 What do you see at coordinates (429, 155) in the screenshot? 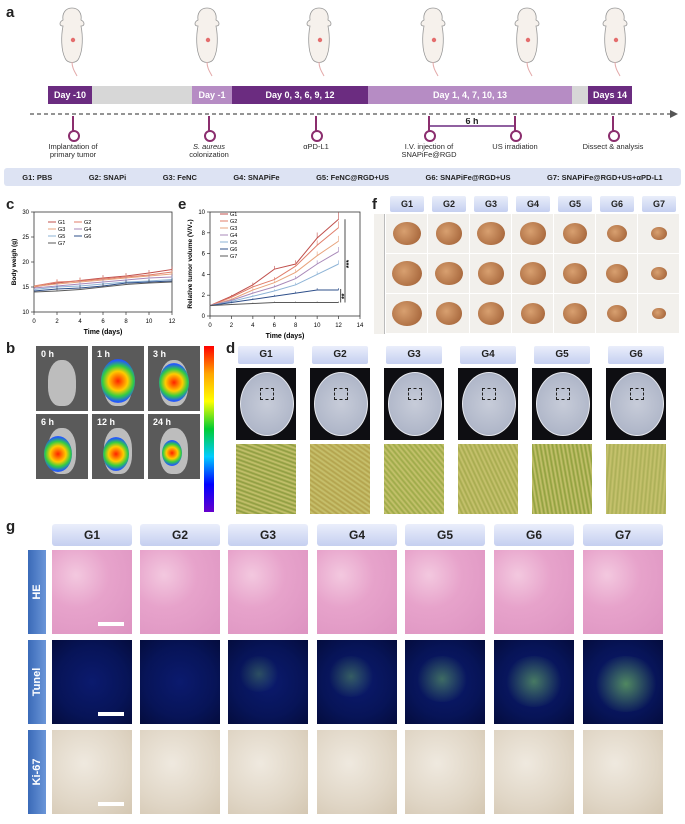
I see `event-label-line2: SNAPiFe@RGD` at bounding box center [429, 155].